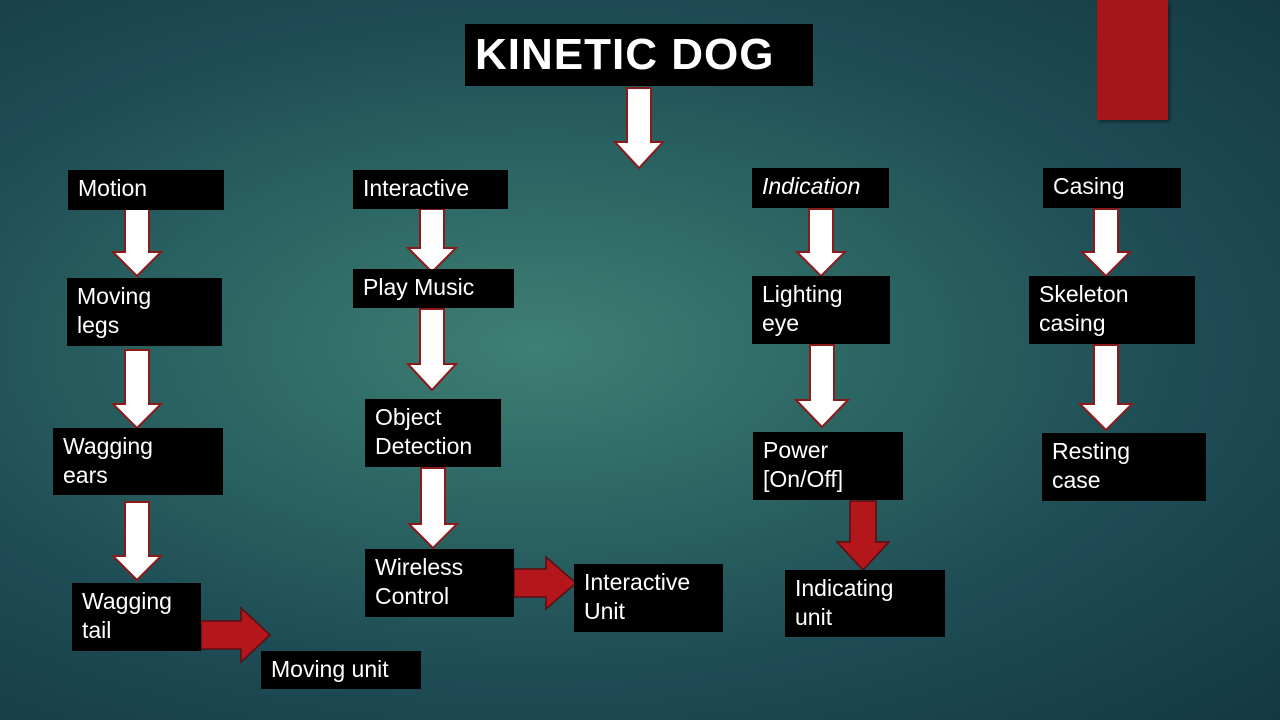 Image resolution: width=1280 pixels, height=720 pixels. I want to click on indication-header: Indication, so click(820, 188).